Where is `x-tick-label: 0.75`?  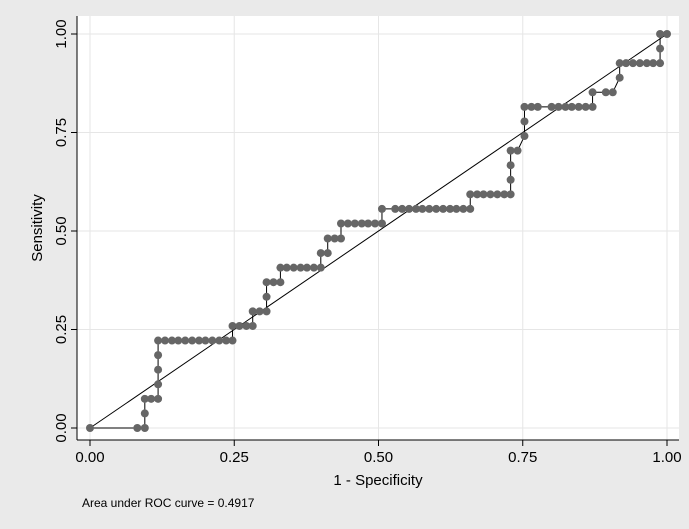 x-tick-label: 0.75 is located at coordinates (522, 457).